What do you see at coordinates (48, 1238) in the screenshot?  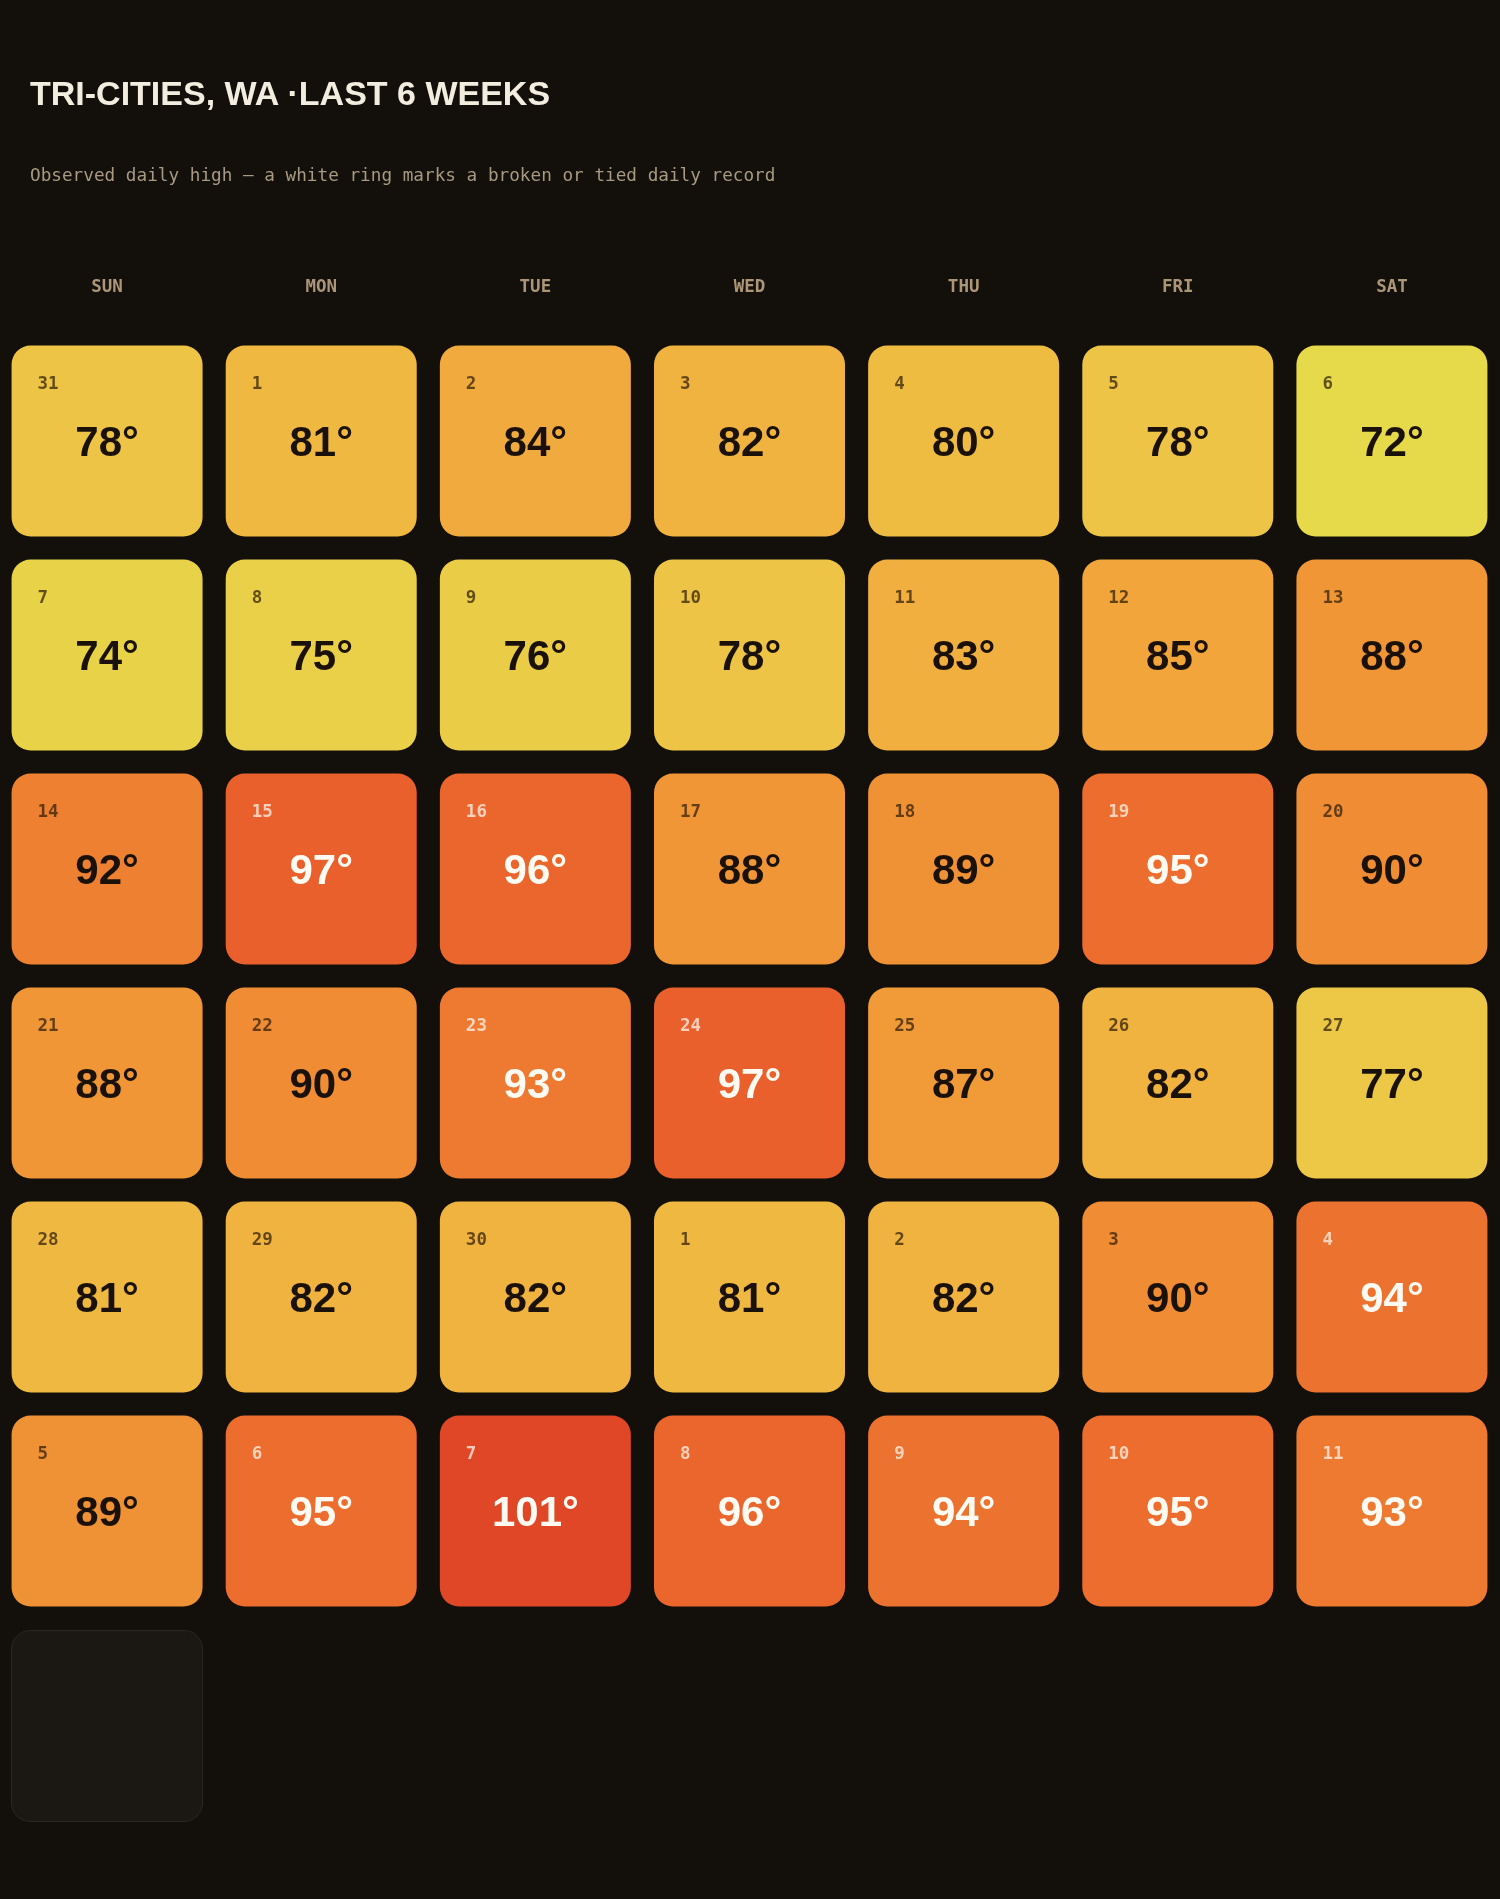 I see `annotation: 28` at bounding box center [48, 1238].